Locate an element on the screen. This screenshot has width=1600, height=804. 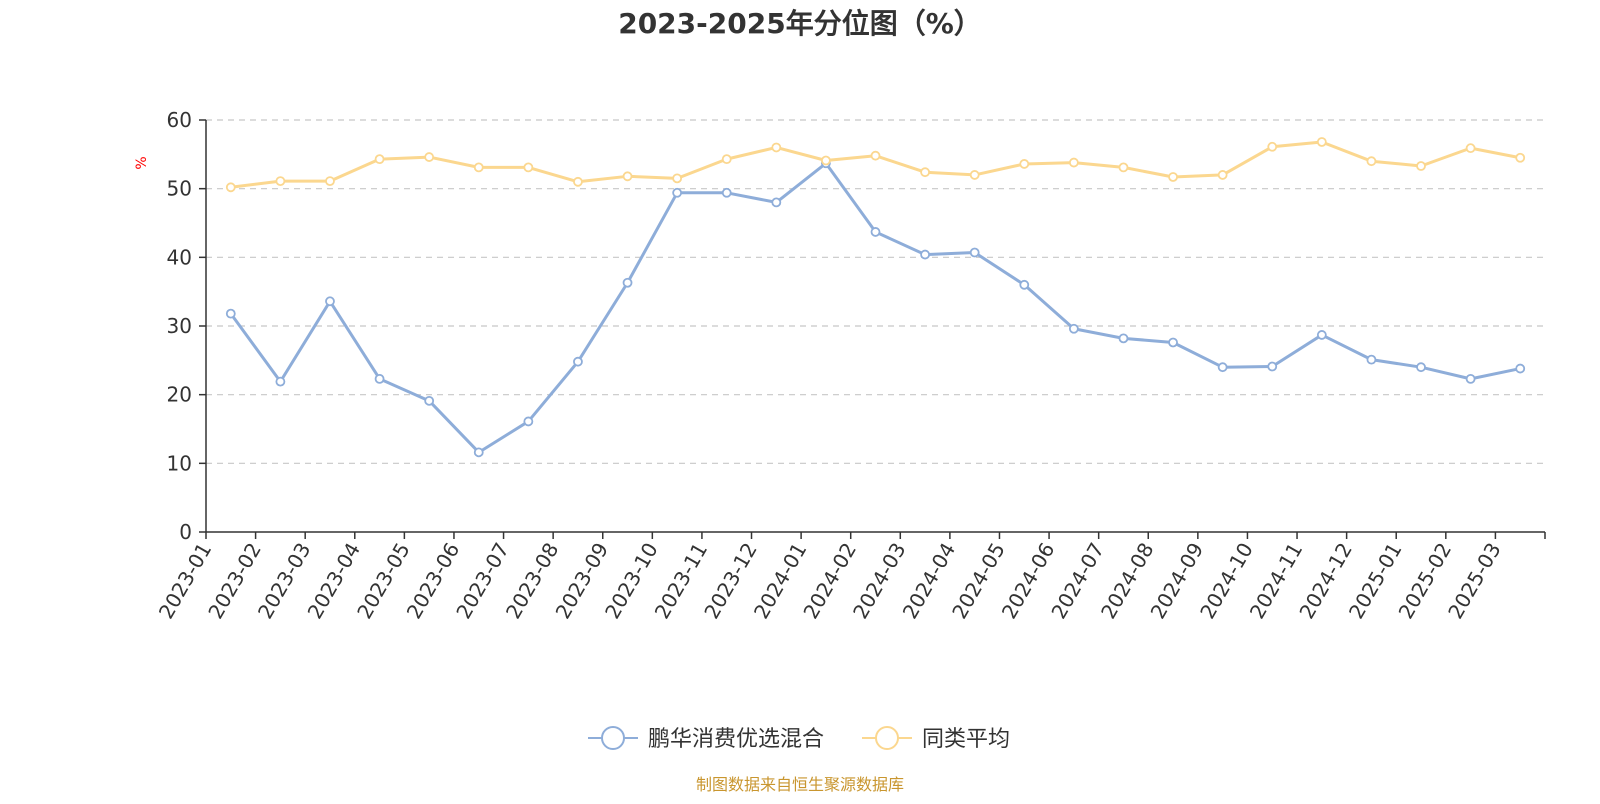
y-tick-label: 0 is located at coordinates (185, 532).